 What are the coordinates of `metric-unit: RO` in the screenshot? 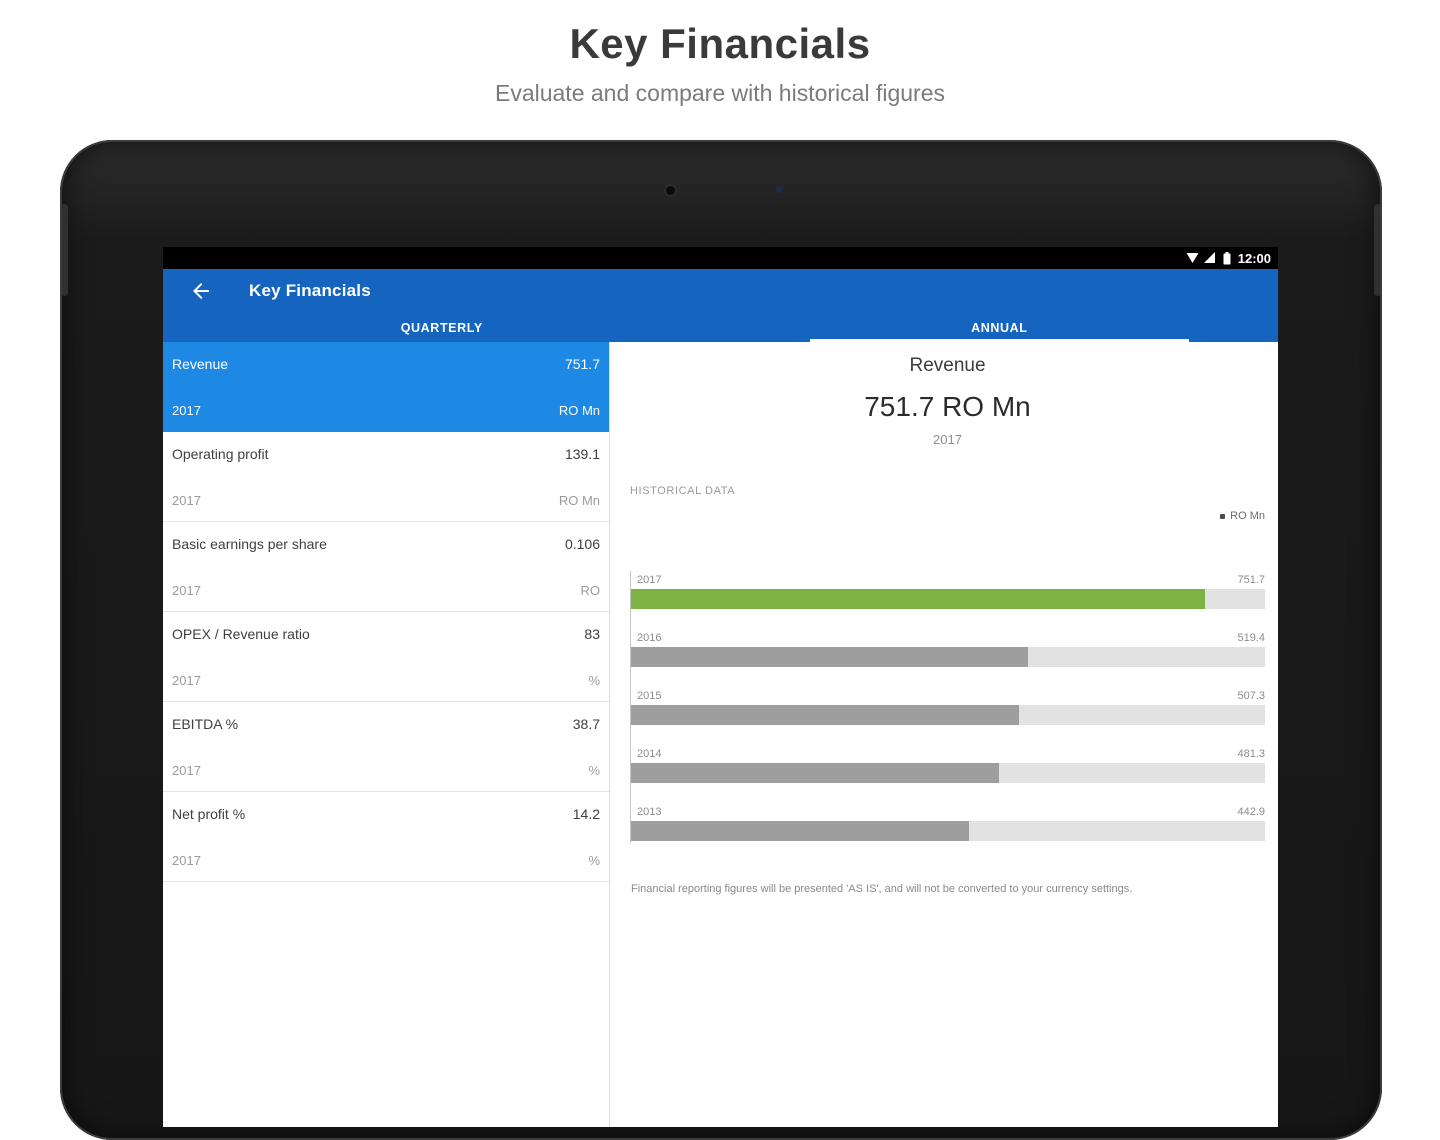 It's located at (590, 590).